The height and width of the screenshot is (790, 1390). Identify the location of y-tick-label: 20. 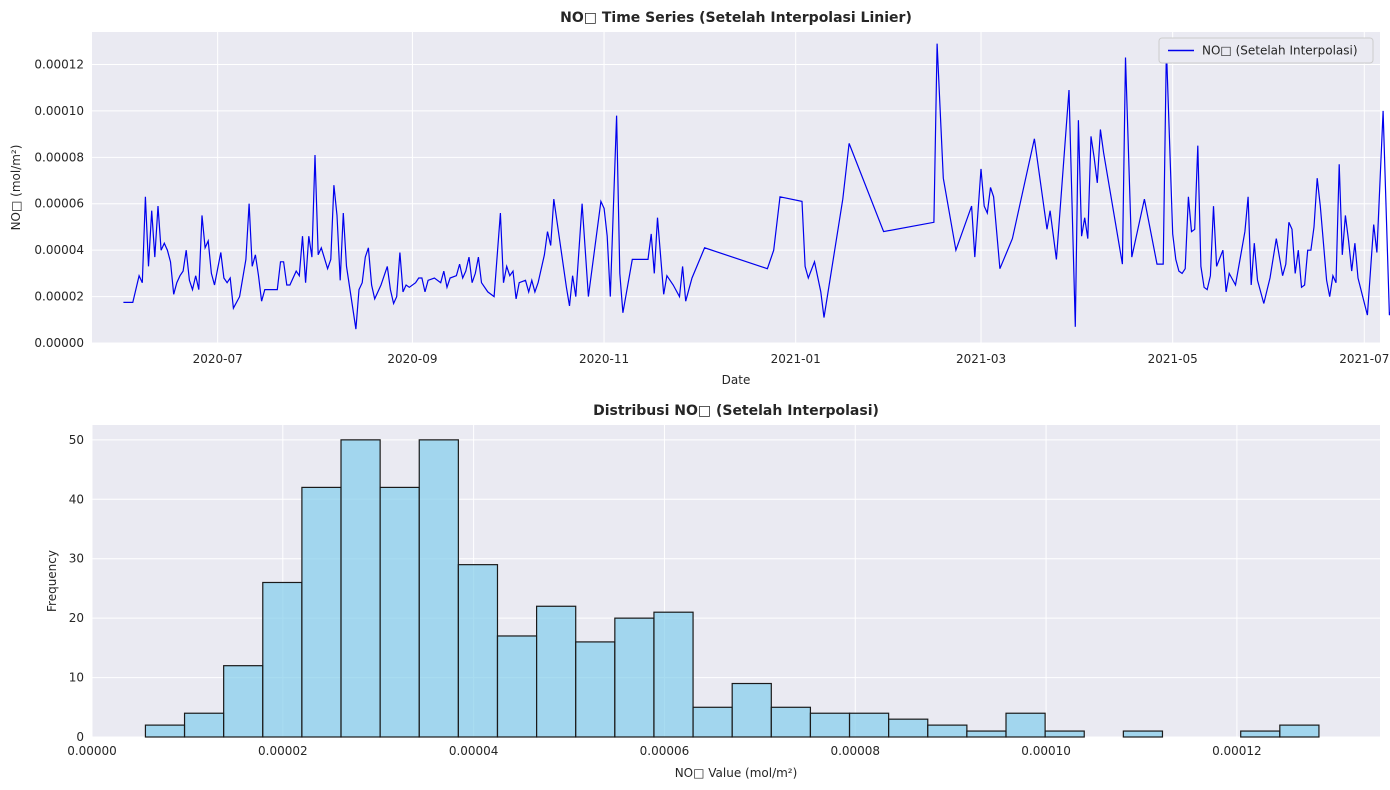
(76, 618).